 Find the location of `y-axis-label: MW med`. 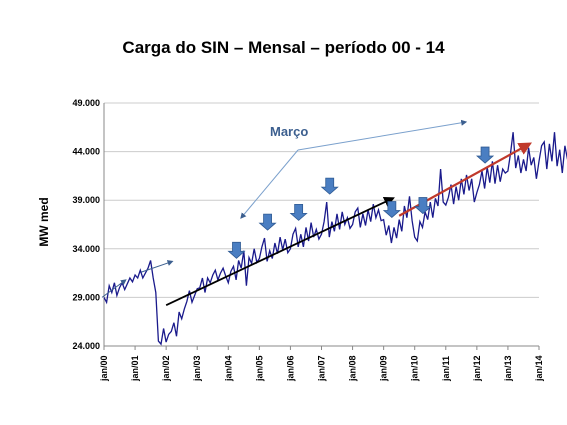

y-axis-label: MW med is located at coordinates (44, 221).